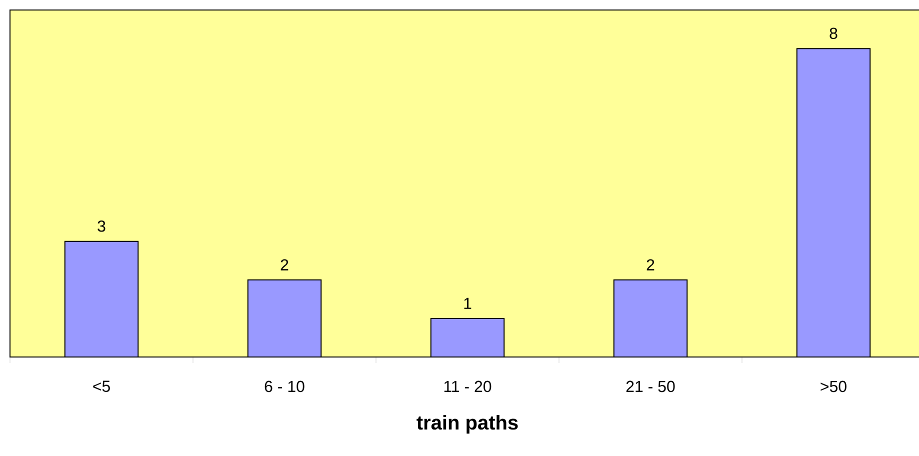  I want to click on x-axis-title: train paths, so click(467, 424).